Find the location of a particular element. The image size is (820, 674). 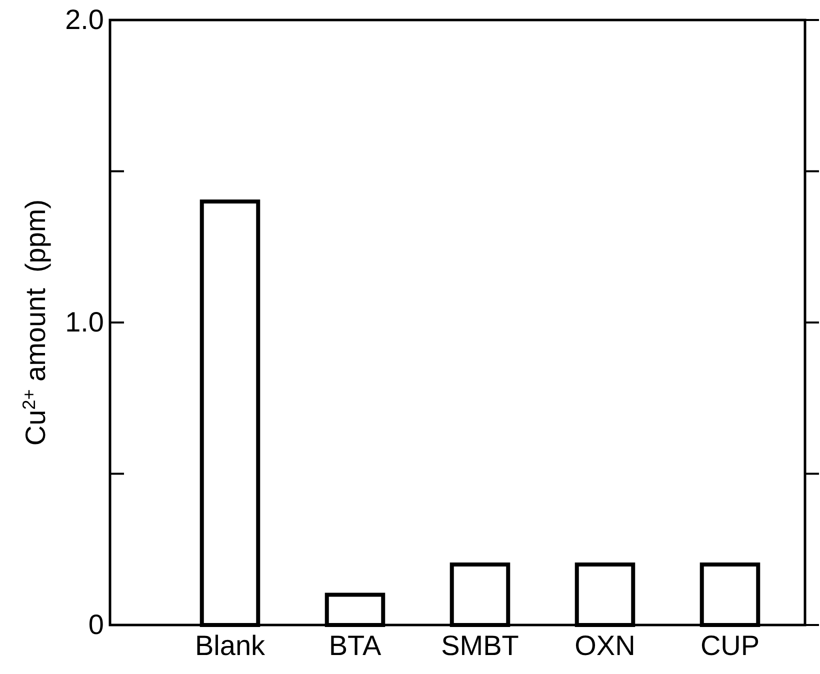

x-tick-label: BTA is located at coordinates (355, 645).